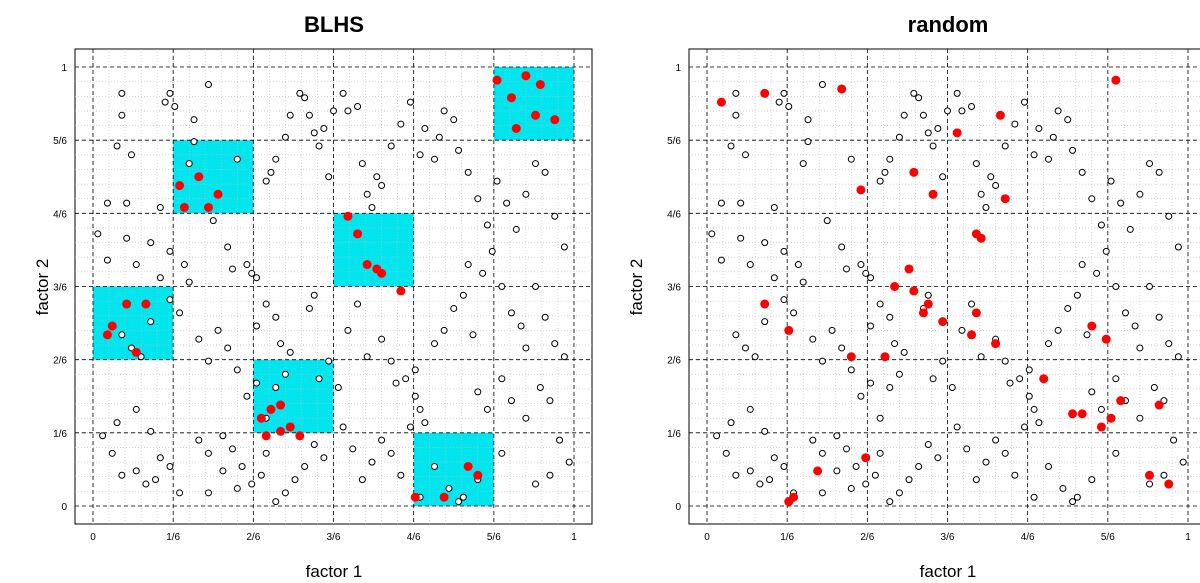  Describe the element at coordinates (674, 434) in the screenshot. I see `random-y-tick-label: 1/6` at that location.